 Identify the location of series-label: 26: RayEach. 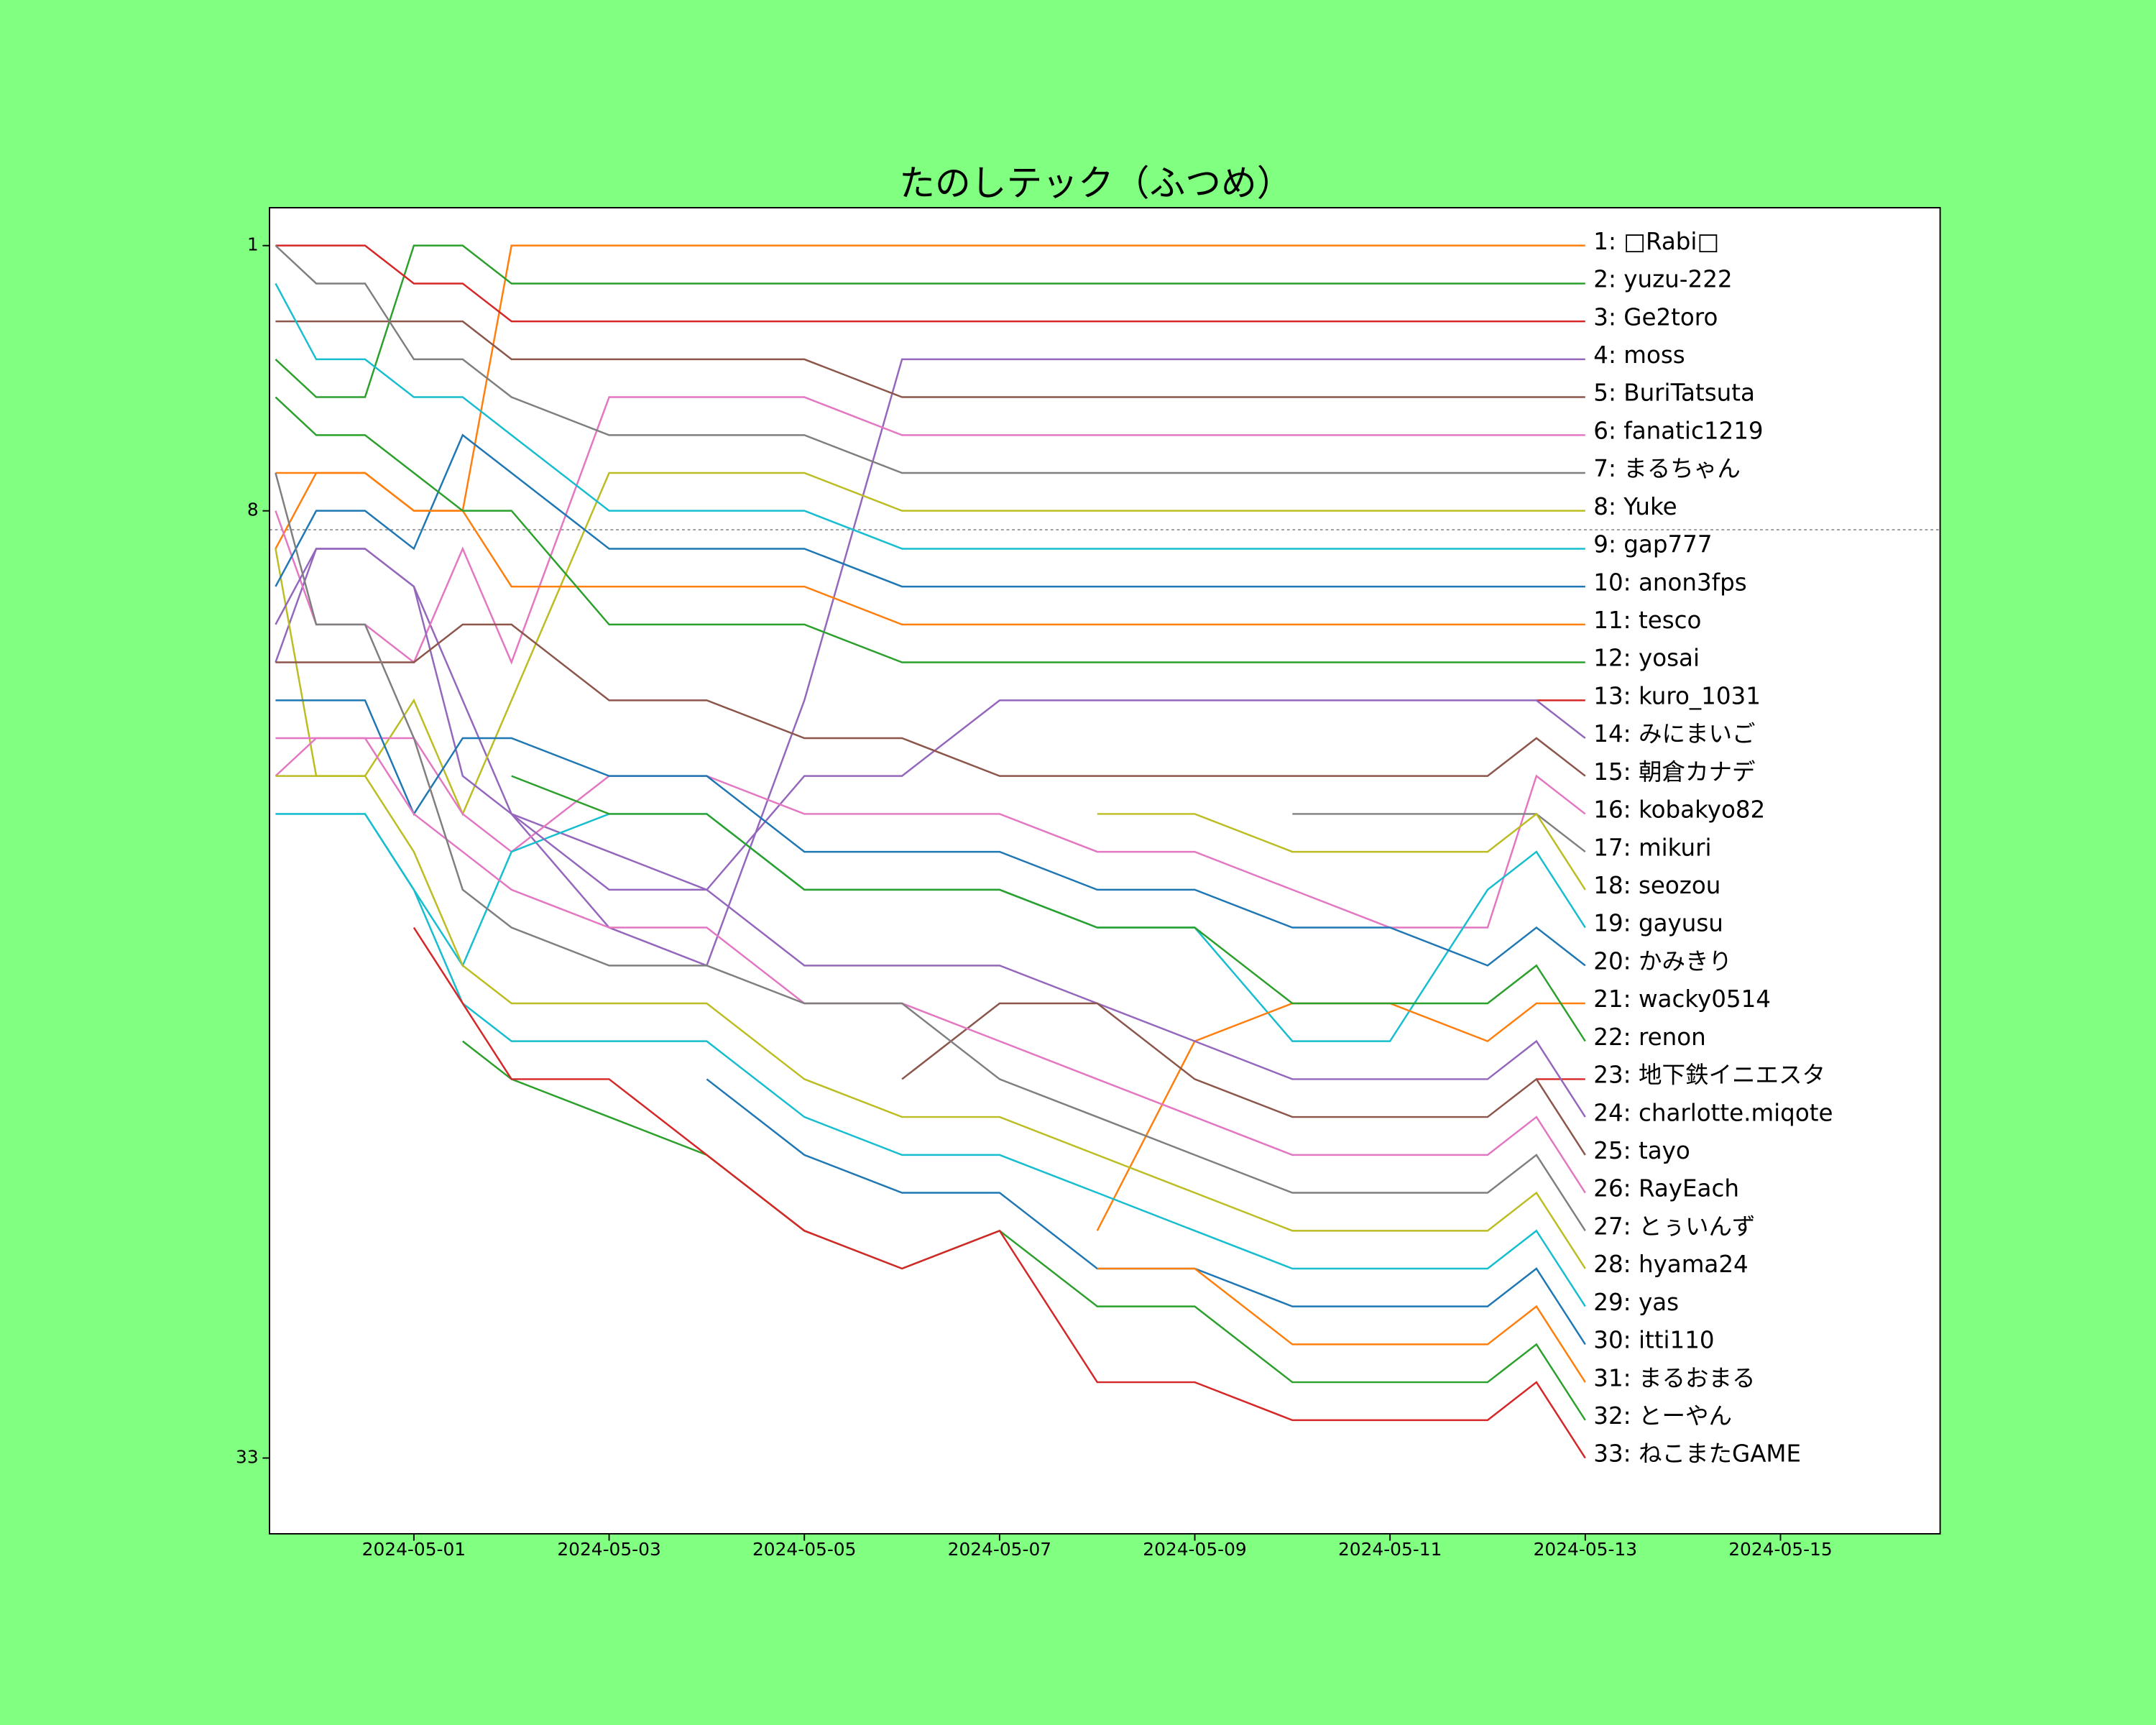
(1666, 1188).